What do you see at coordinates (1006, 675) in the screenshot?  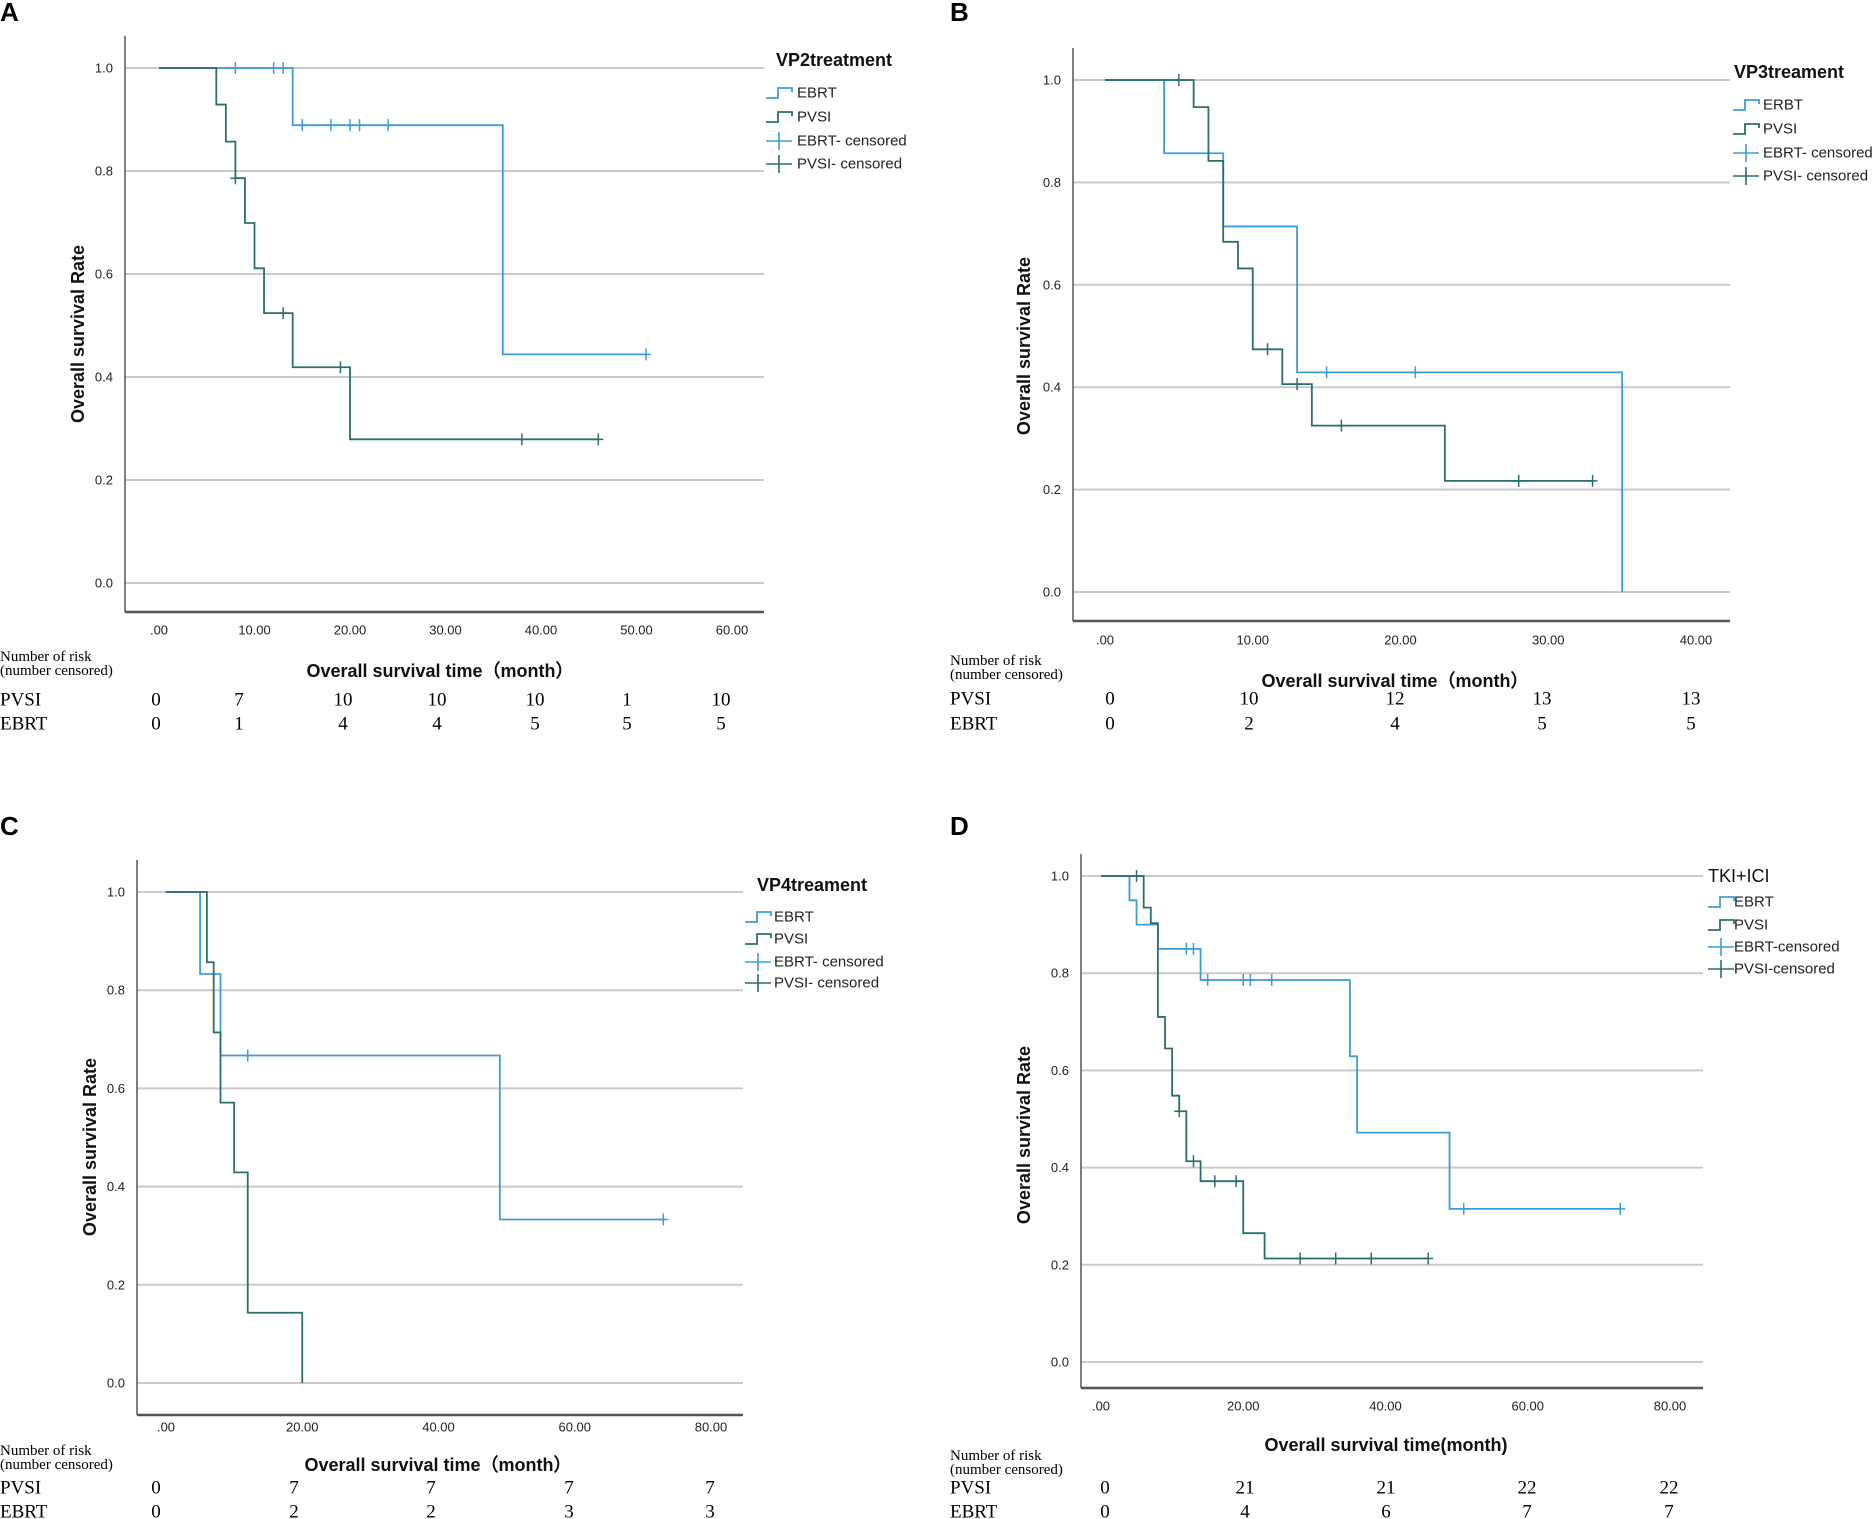 I see `risk-table-subheader: (number censored)` at bounding box center [1006, 675].